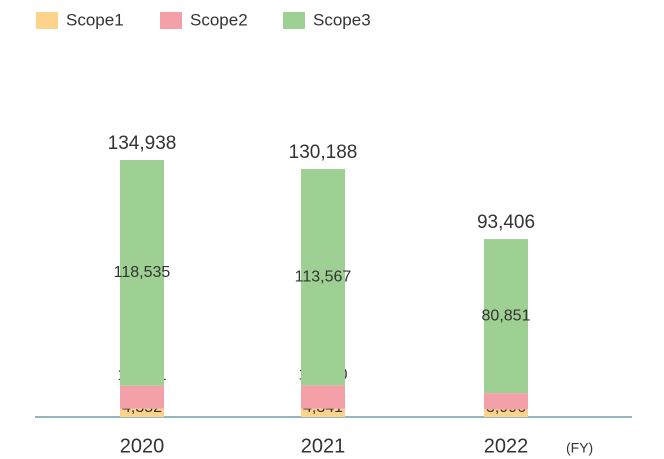 The image size is (664, 459). What do you see at coordinates (323, 446) in the screenshot?
I see `x-tick-label: 2021` at bounding box center [323, 446].